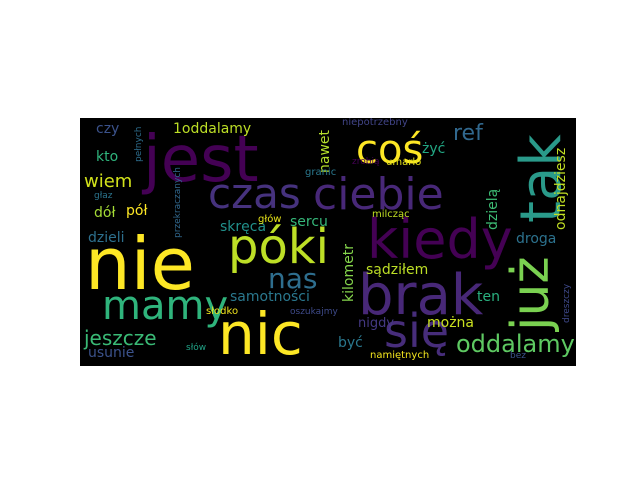 The image size is (640, 480). Describe the element at coordinates (451, 323) in the screenshot. I see `word-mozna: można` at that location.